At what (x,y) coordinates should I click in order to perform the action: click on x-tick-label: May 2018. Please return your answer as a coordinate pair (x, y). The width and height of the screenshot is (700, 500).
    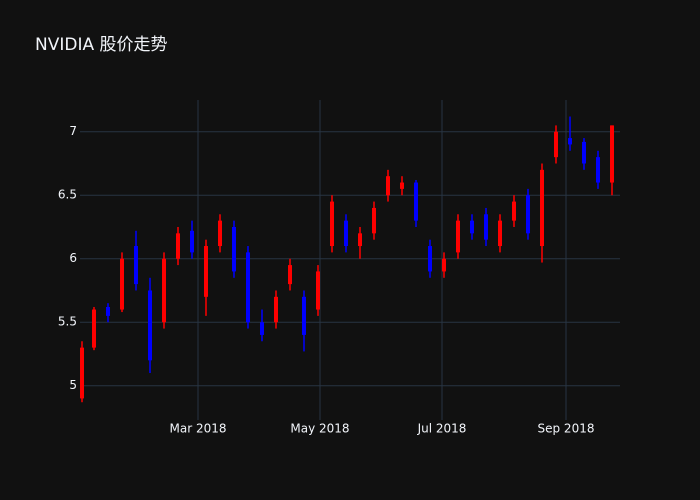
    Looking at the image, I should click on (319, 429).